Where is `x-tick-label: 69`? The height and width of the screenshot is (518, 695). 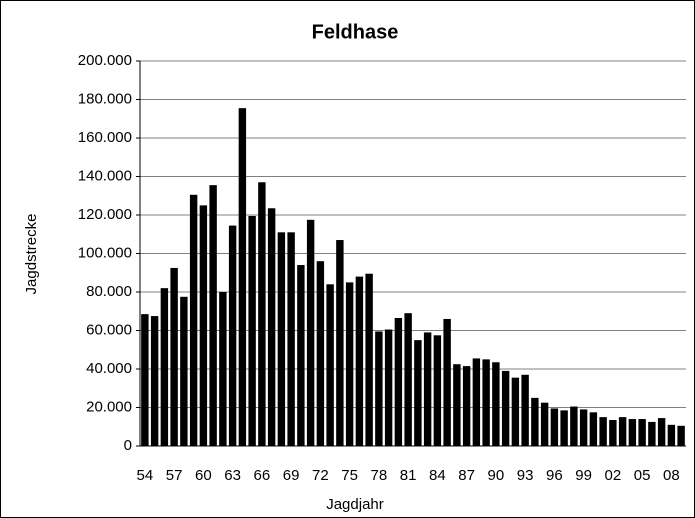
x-tick-label: 69 is located at coordinates (291, 475).